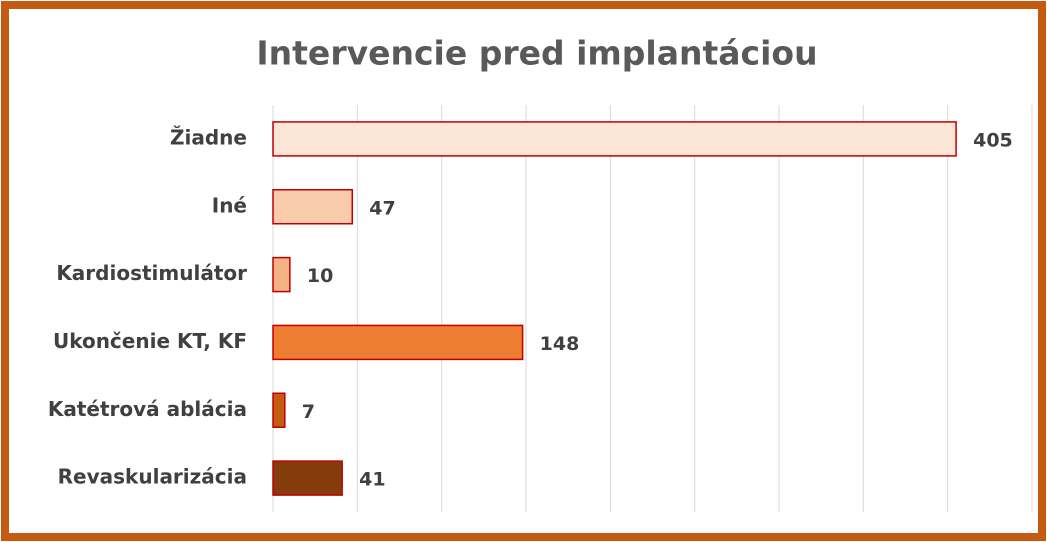 The height and width of the screenshot is (542, 1047). I want to click on chart-title: Intervencie pred implantáciou, so click(536, 53).